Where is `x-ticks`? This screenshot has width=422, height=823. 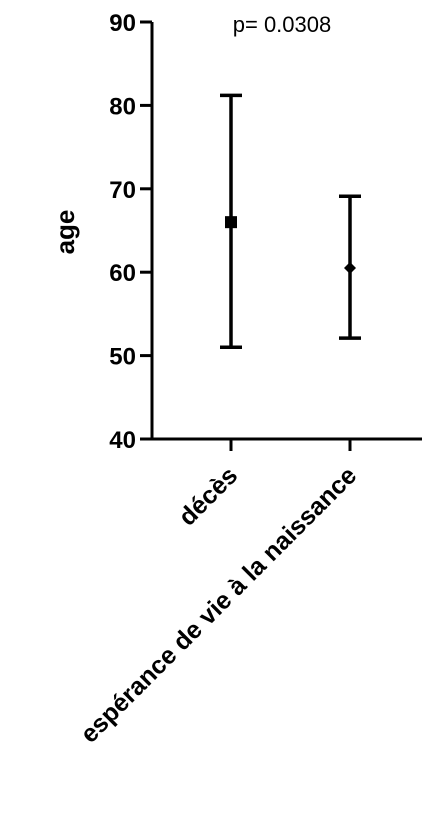
x-ticks is located at coordinates (290, 445).